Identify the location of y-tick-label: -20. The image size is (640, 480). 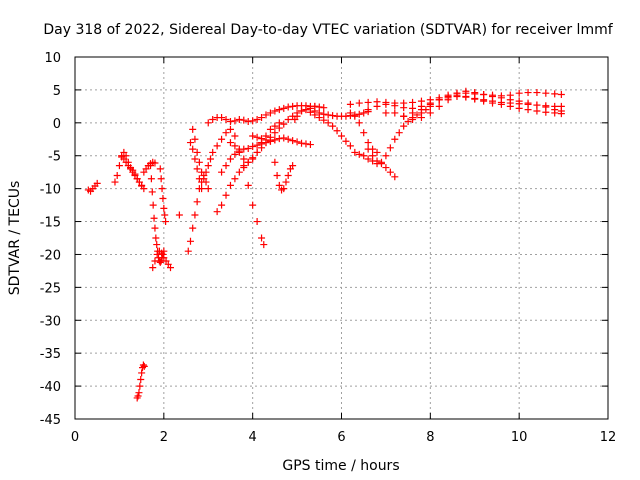
(50, 255).